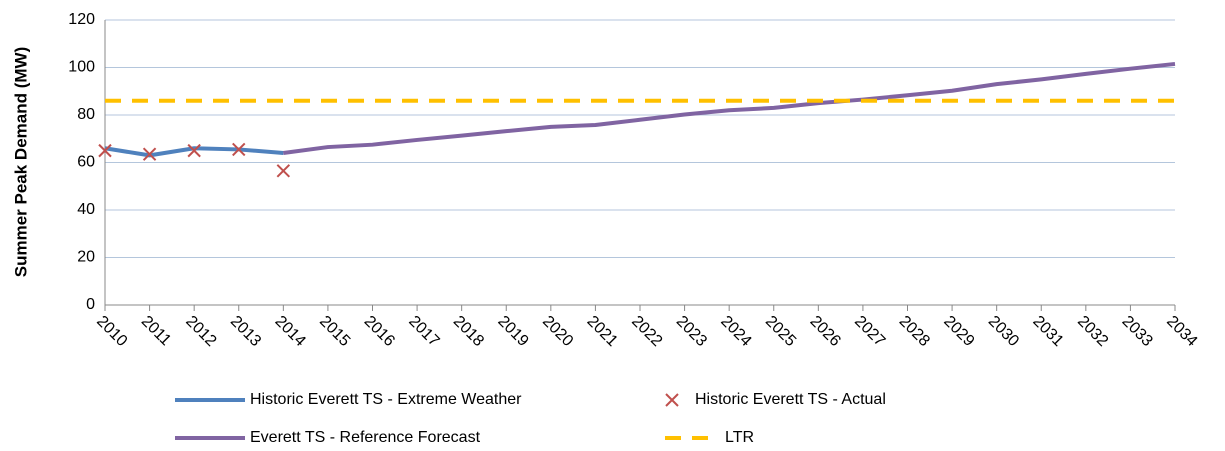  Describe the element at coordinates (468, 331) in the screenshot. I see `x-tick-label: 2018` at that location.